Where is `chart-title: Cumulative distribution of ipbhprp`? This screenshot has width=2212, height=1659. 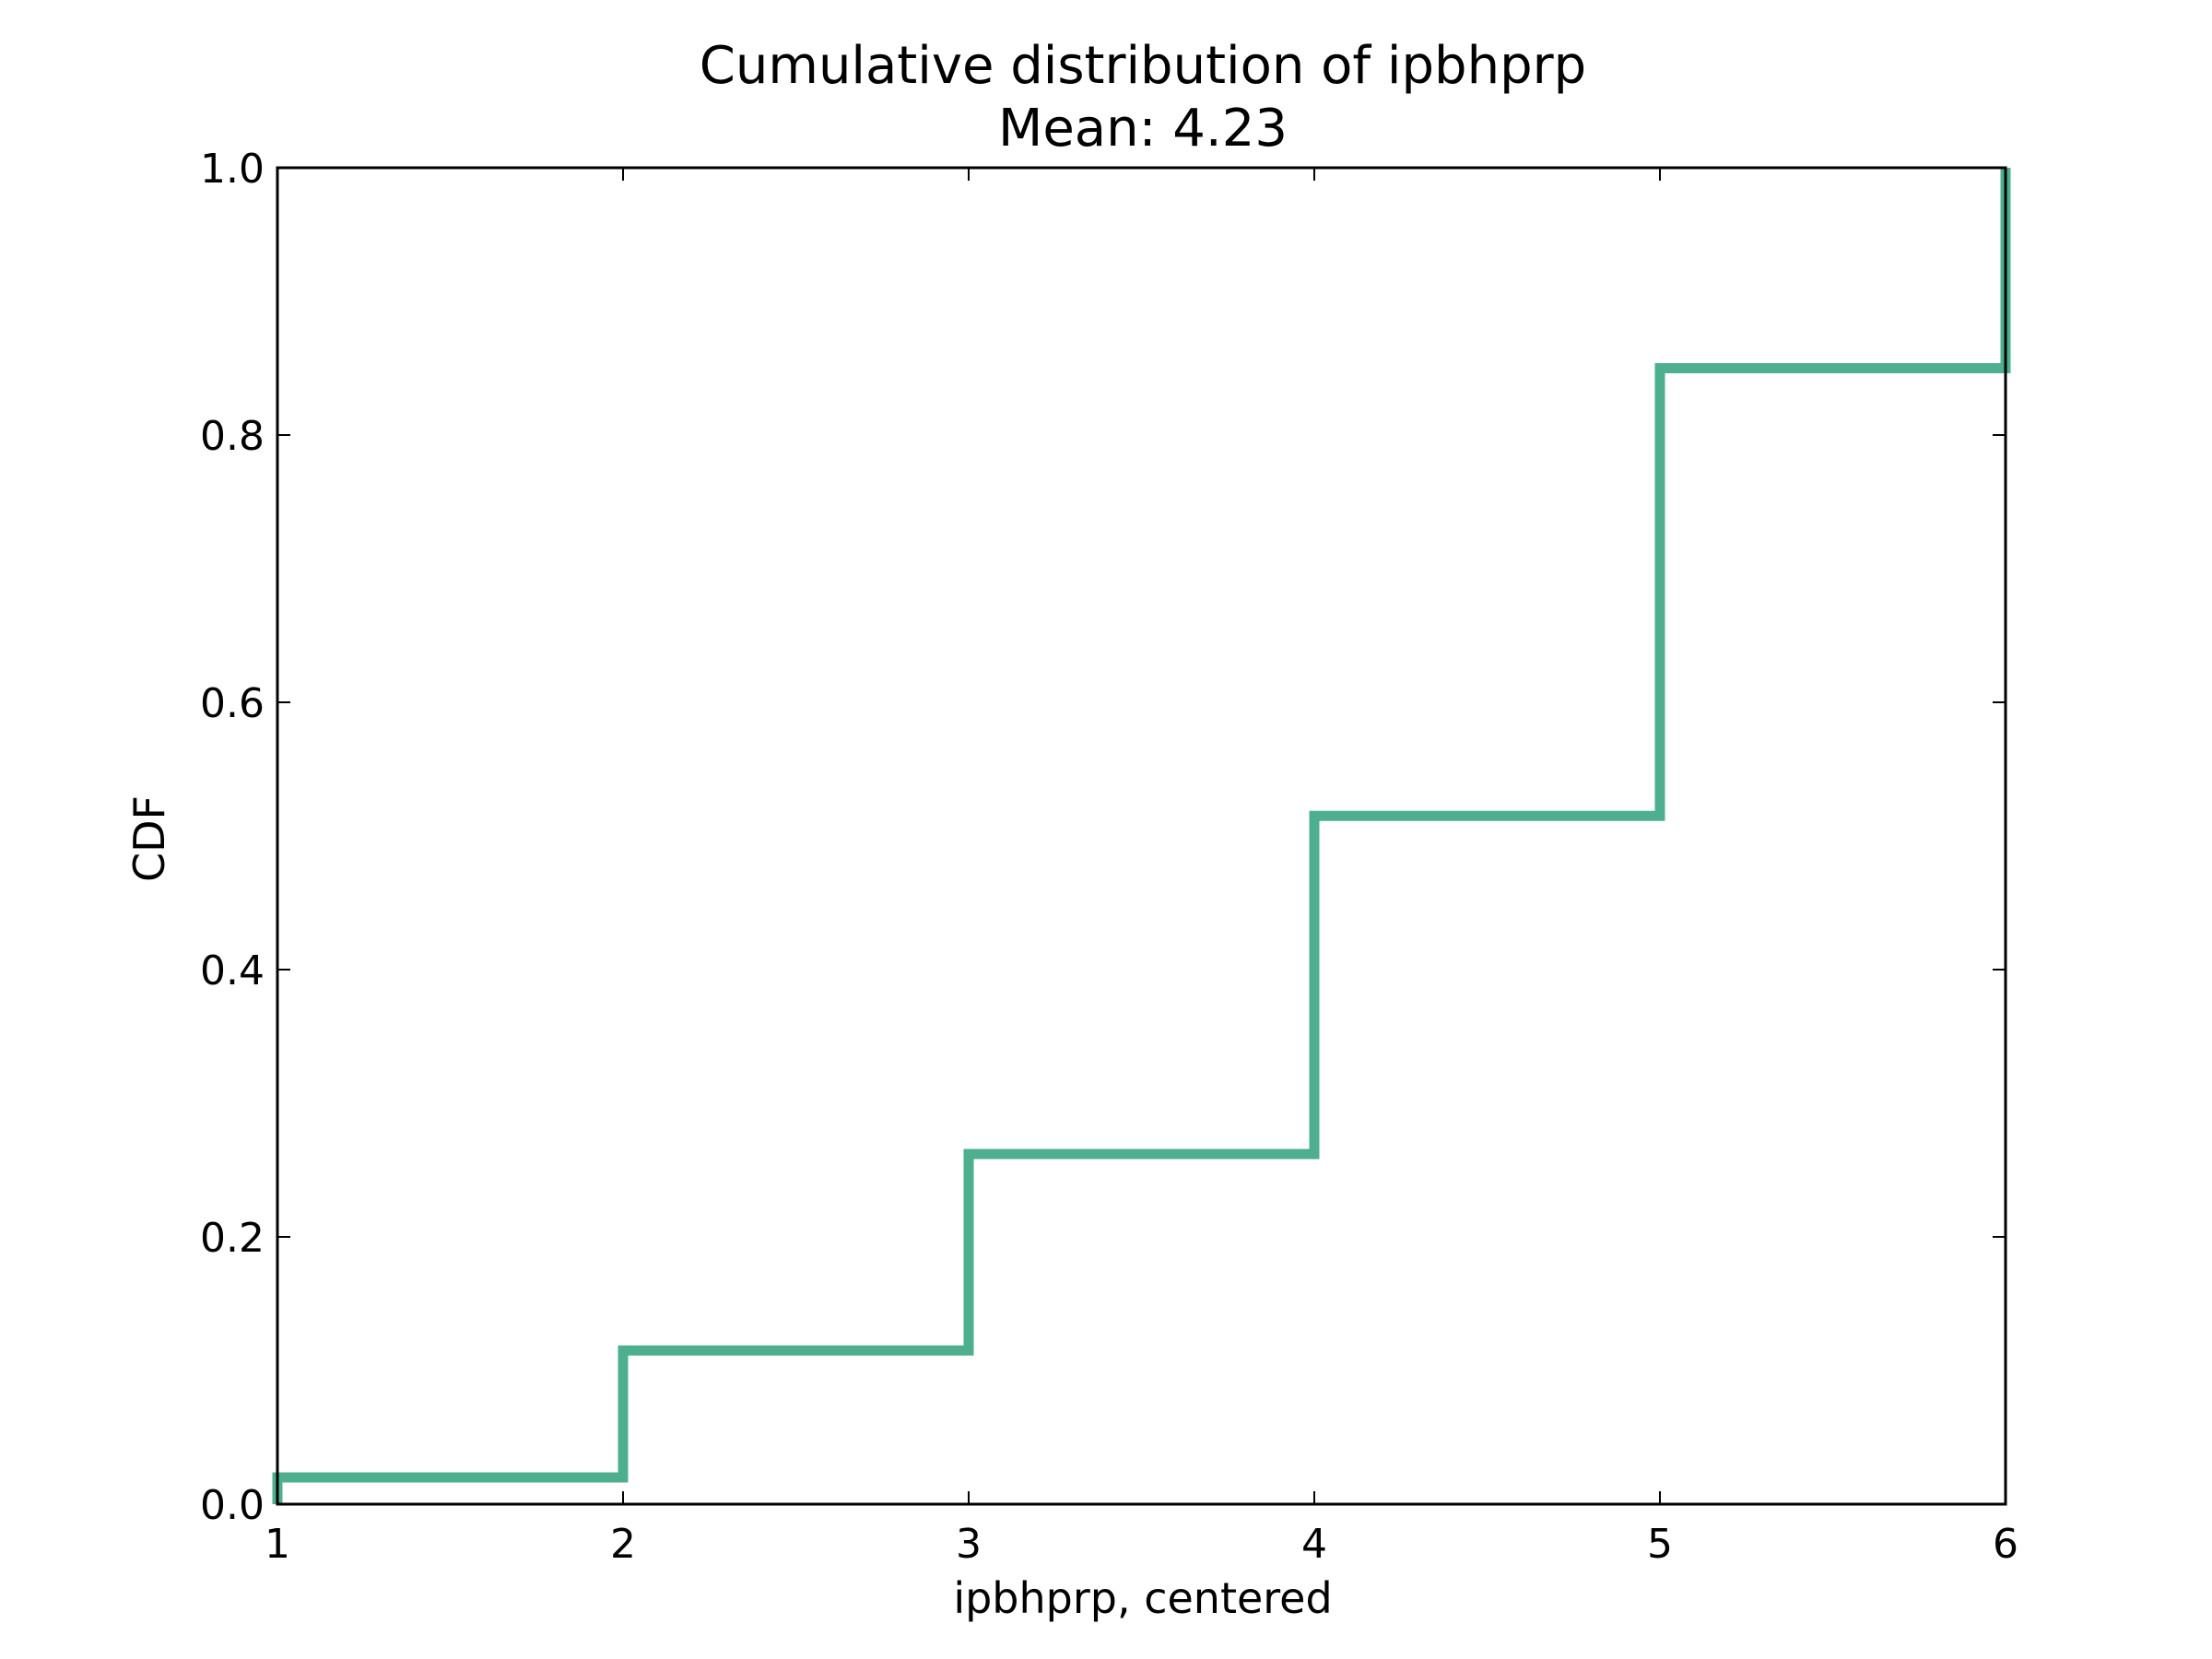
chart-title: Cumulative distribution of ipbhprp is located at coordinates (1143, 66).